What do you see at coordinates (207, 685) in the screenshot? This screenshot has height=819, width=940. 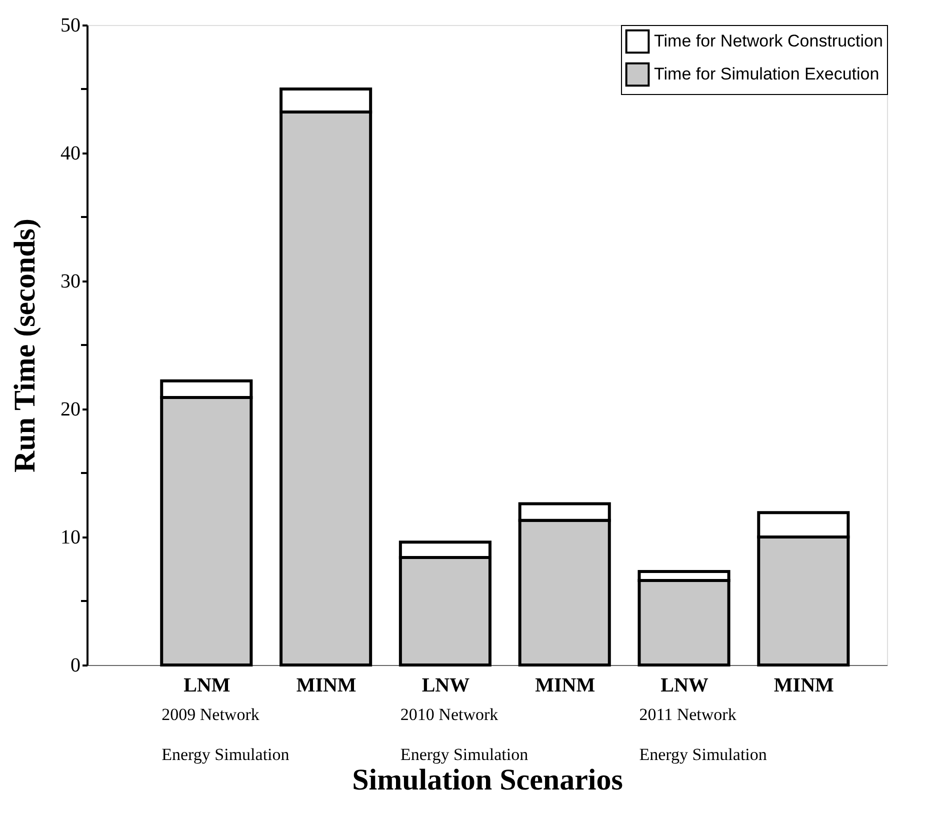 I see `x-tick-label: LNM` at bounding box center [207, 685].